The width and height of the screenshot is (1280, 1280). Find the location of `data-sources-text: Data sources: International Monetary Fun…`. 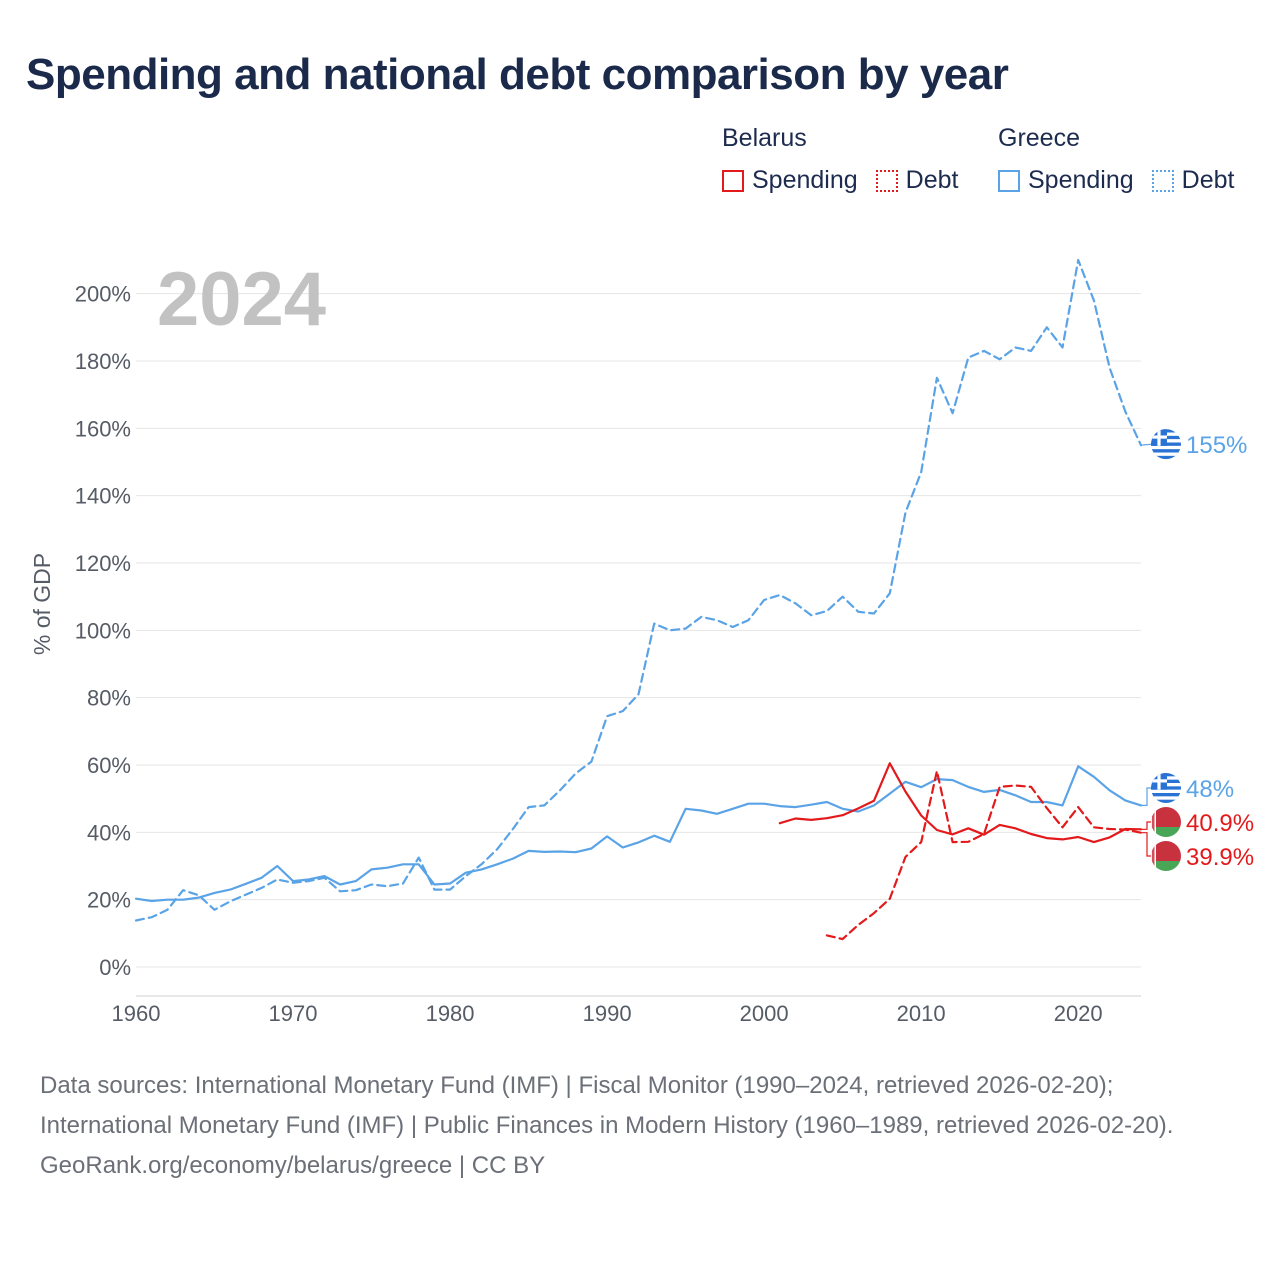

data-sources-text: Data sources: International Monetary Fun… is located at coordinates (607, 1105).